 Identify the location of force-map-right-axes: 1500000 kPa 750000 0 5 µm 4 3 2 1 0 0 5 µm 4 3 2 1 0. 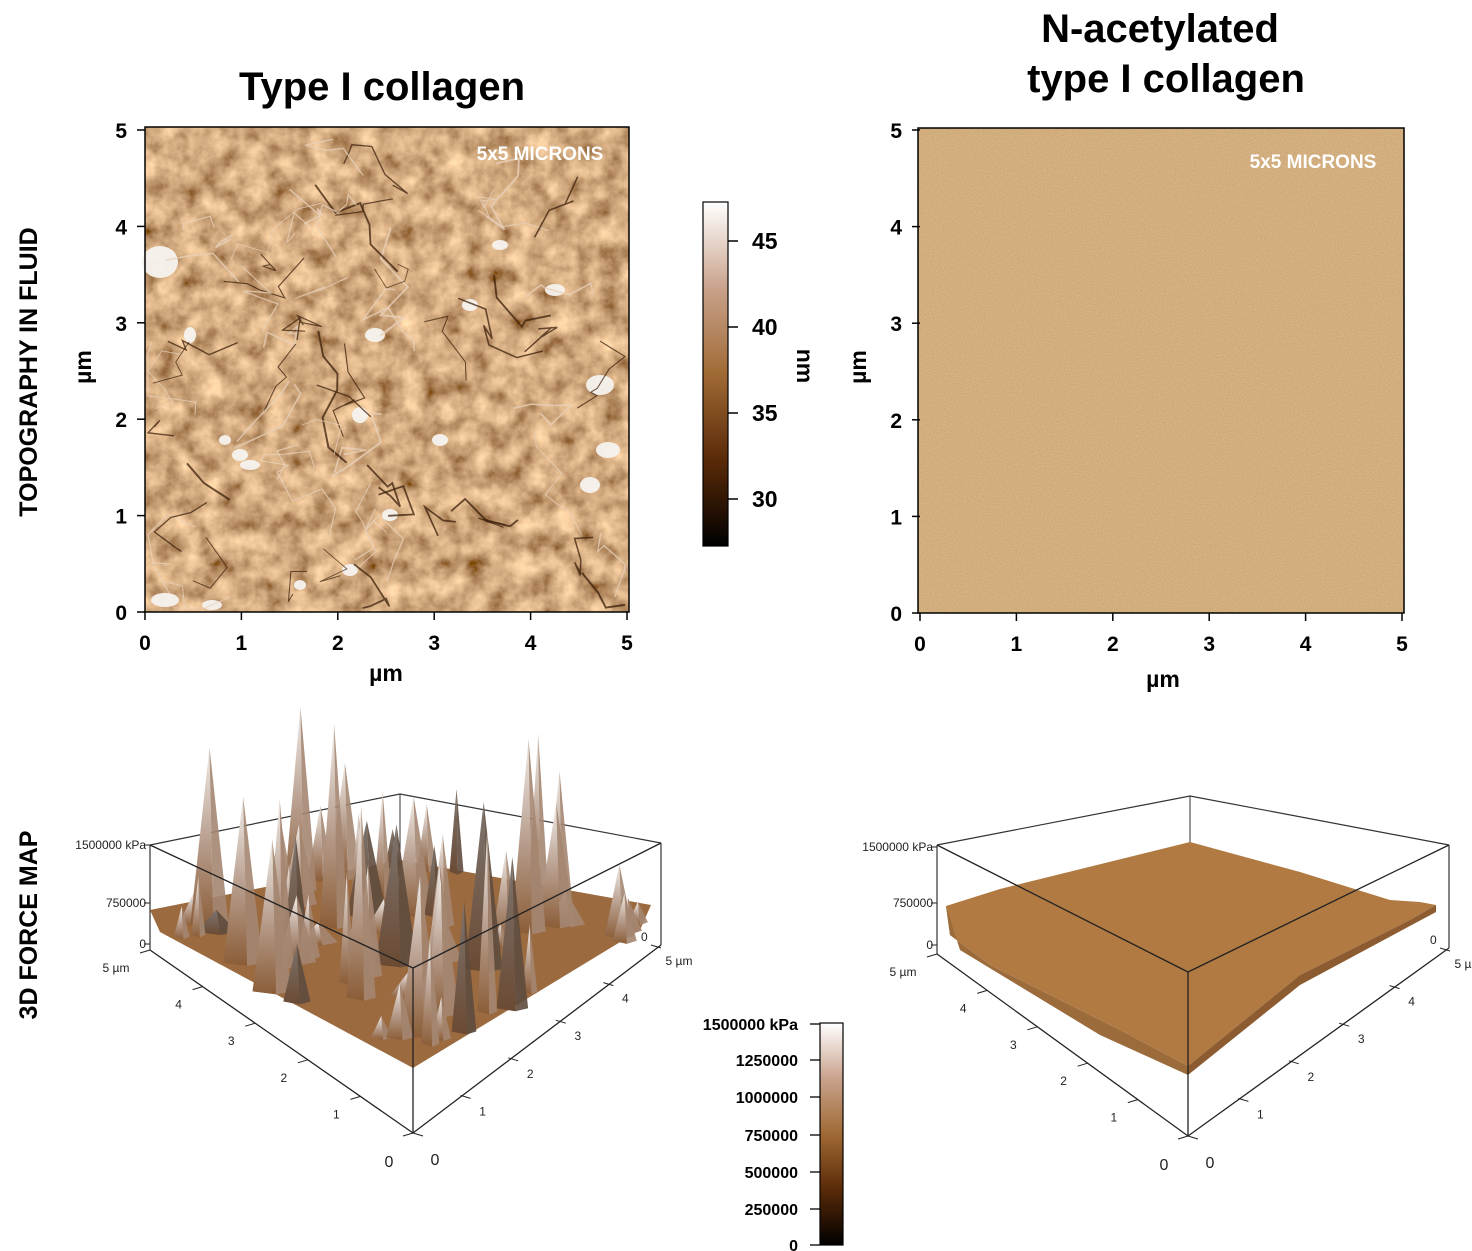
(1167, 1007).